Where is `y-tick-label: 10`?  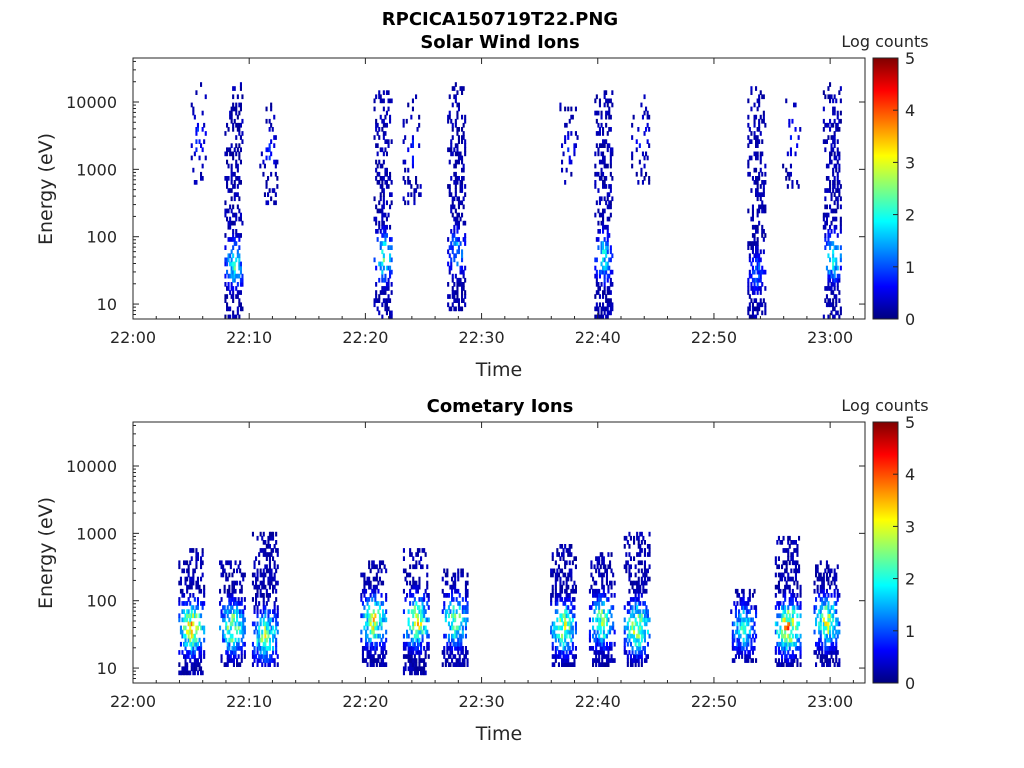
y-tick-label: 10 is located at coordinates (107, 668).